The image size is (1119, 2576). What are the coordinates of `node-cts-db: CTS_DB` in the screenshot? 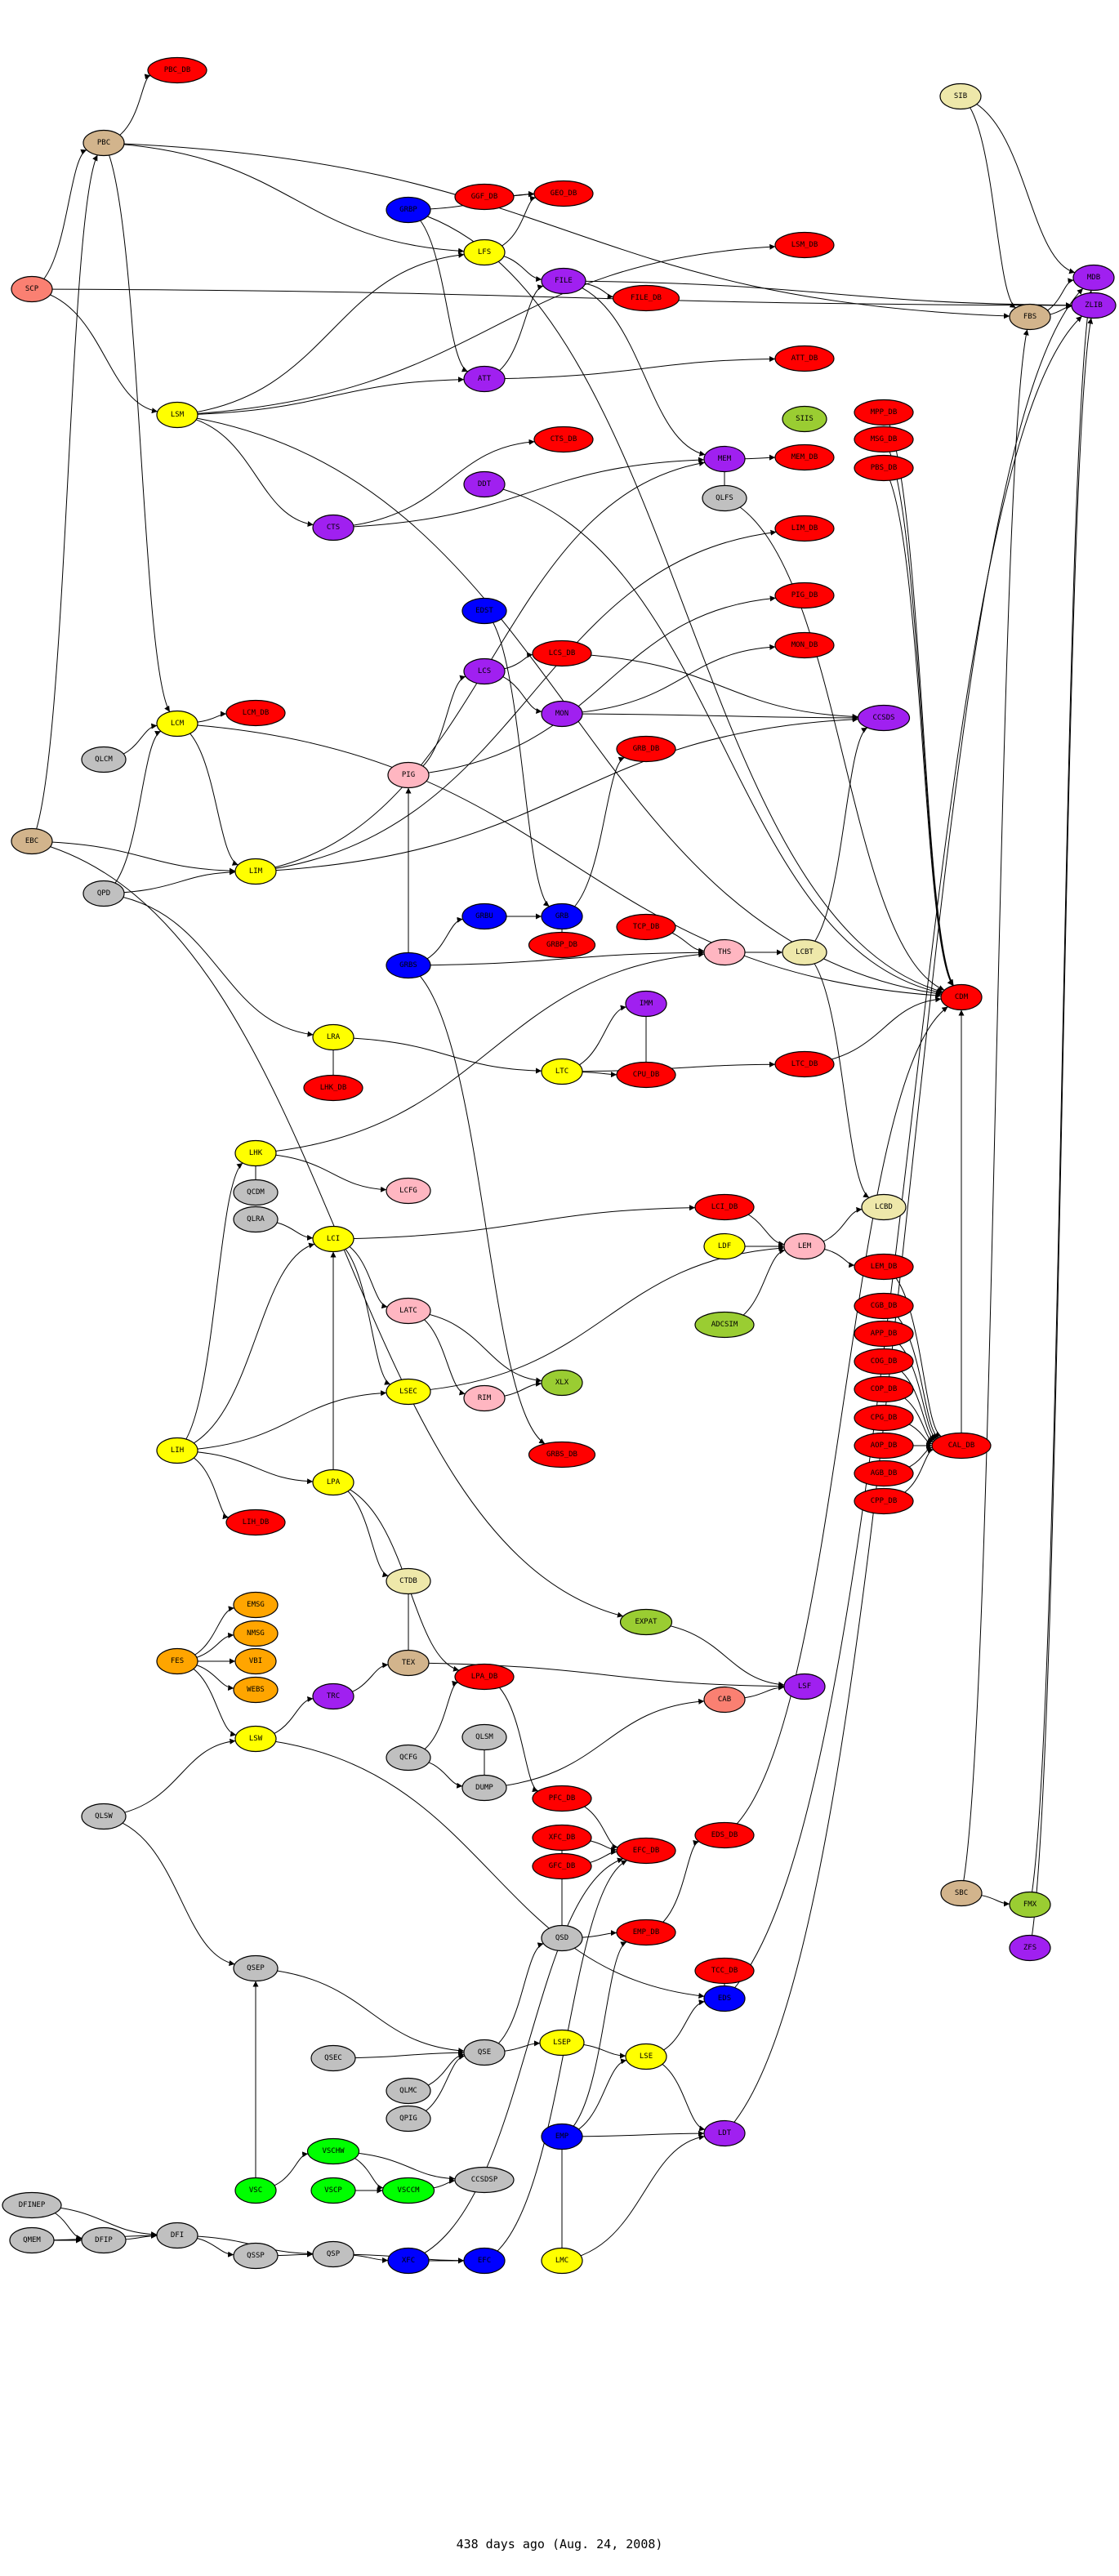 It's located at (563, 439).